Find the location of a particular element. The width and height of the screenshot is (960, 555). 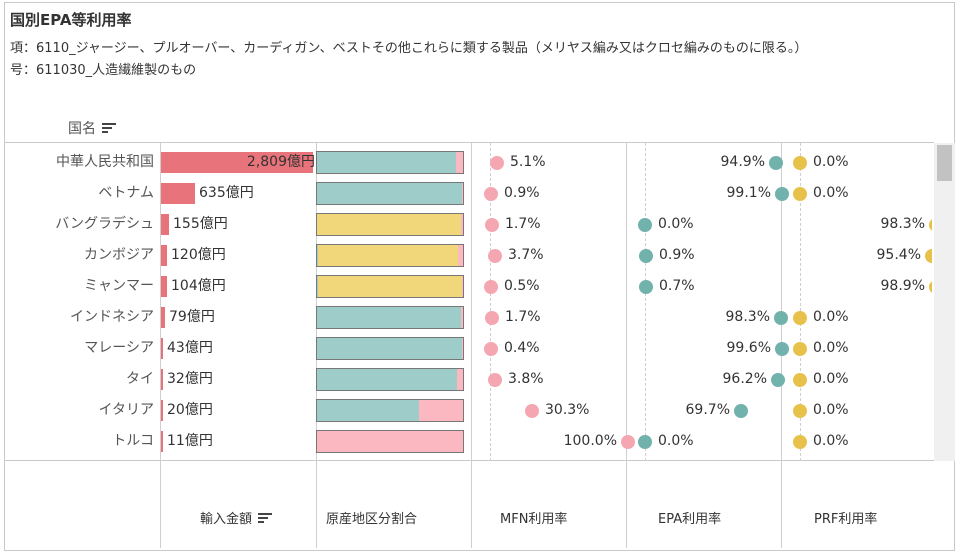

epa-rate-label: 94.9% is located at coordinates (742, 162).